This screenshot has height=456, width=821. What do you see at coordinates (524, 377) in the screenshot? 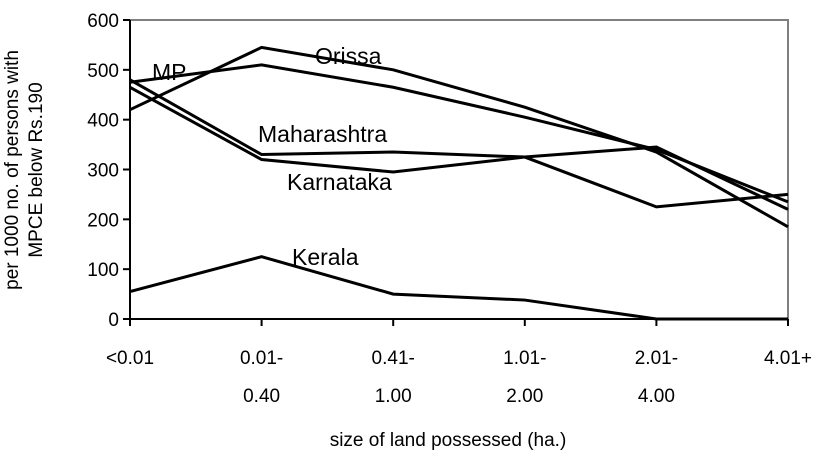
I see `x-tick-label: 1.01-2.00` at bounding box center [524, 377].